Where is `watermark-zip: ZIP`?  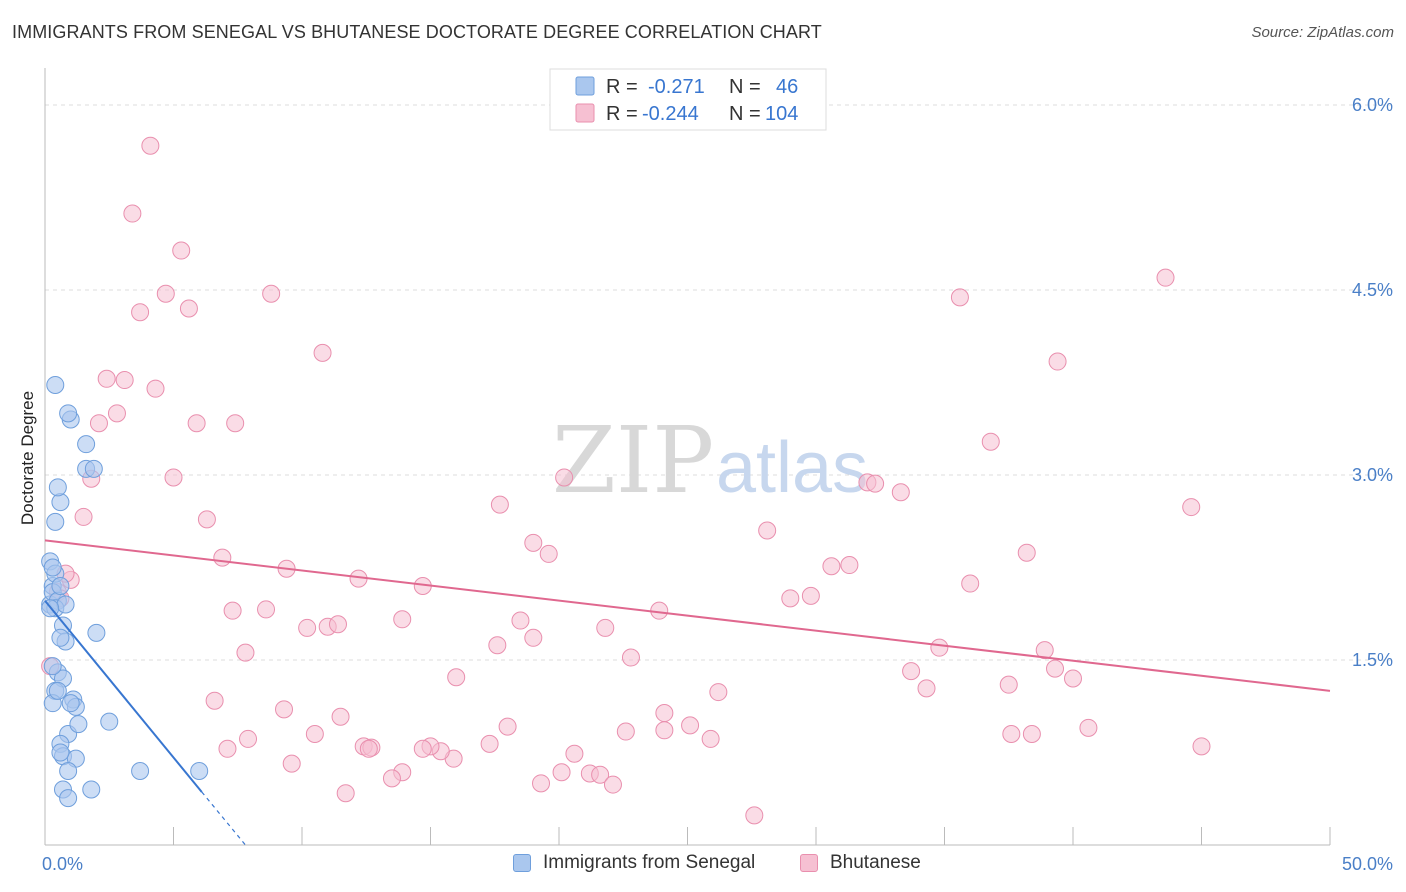 watermark-zip: ZIP is located at coordinates (633, 460).